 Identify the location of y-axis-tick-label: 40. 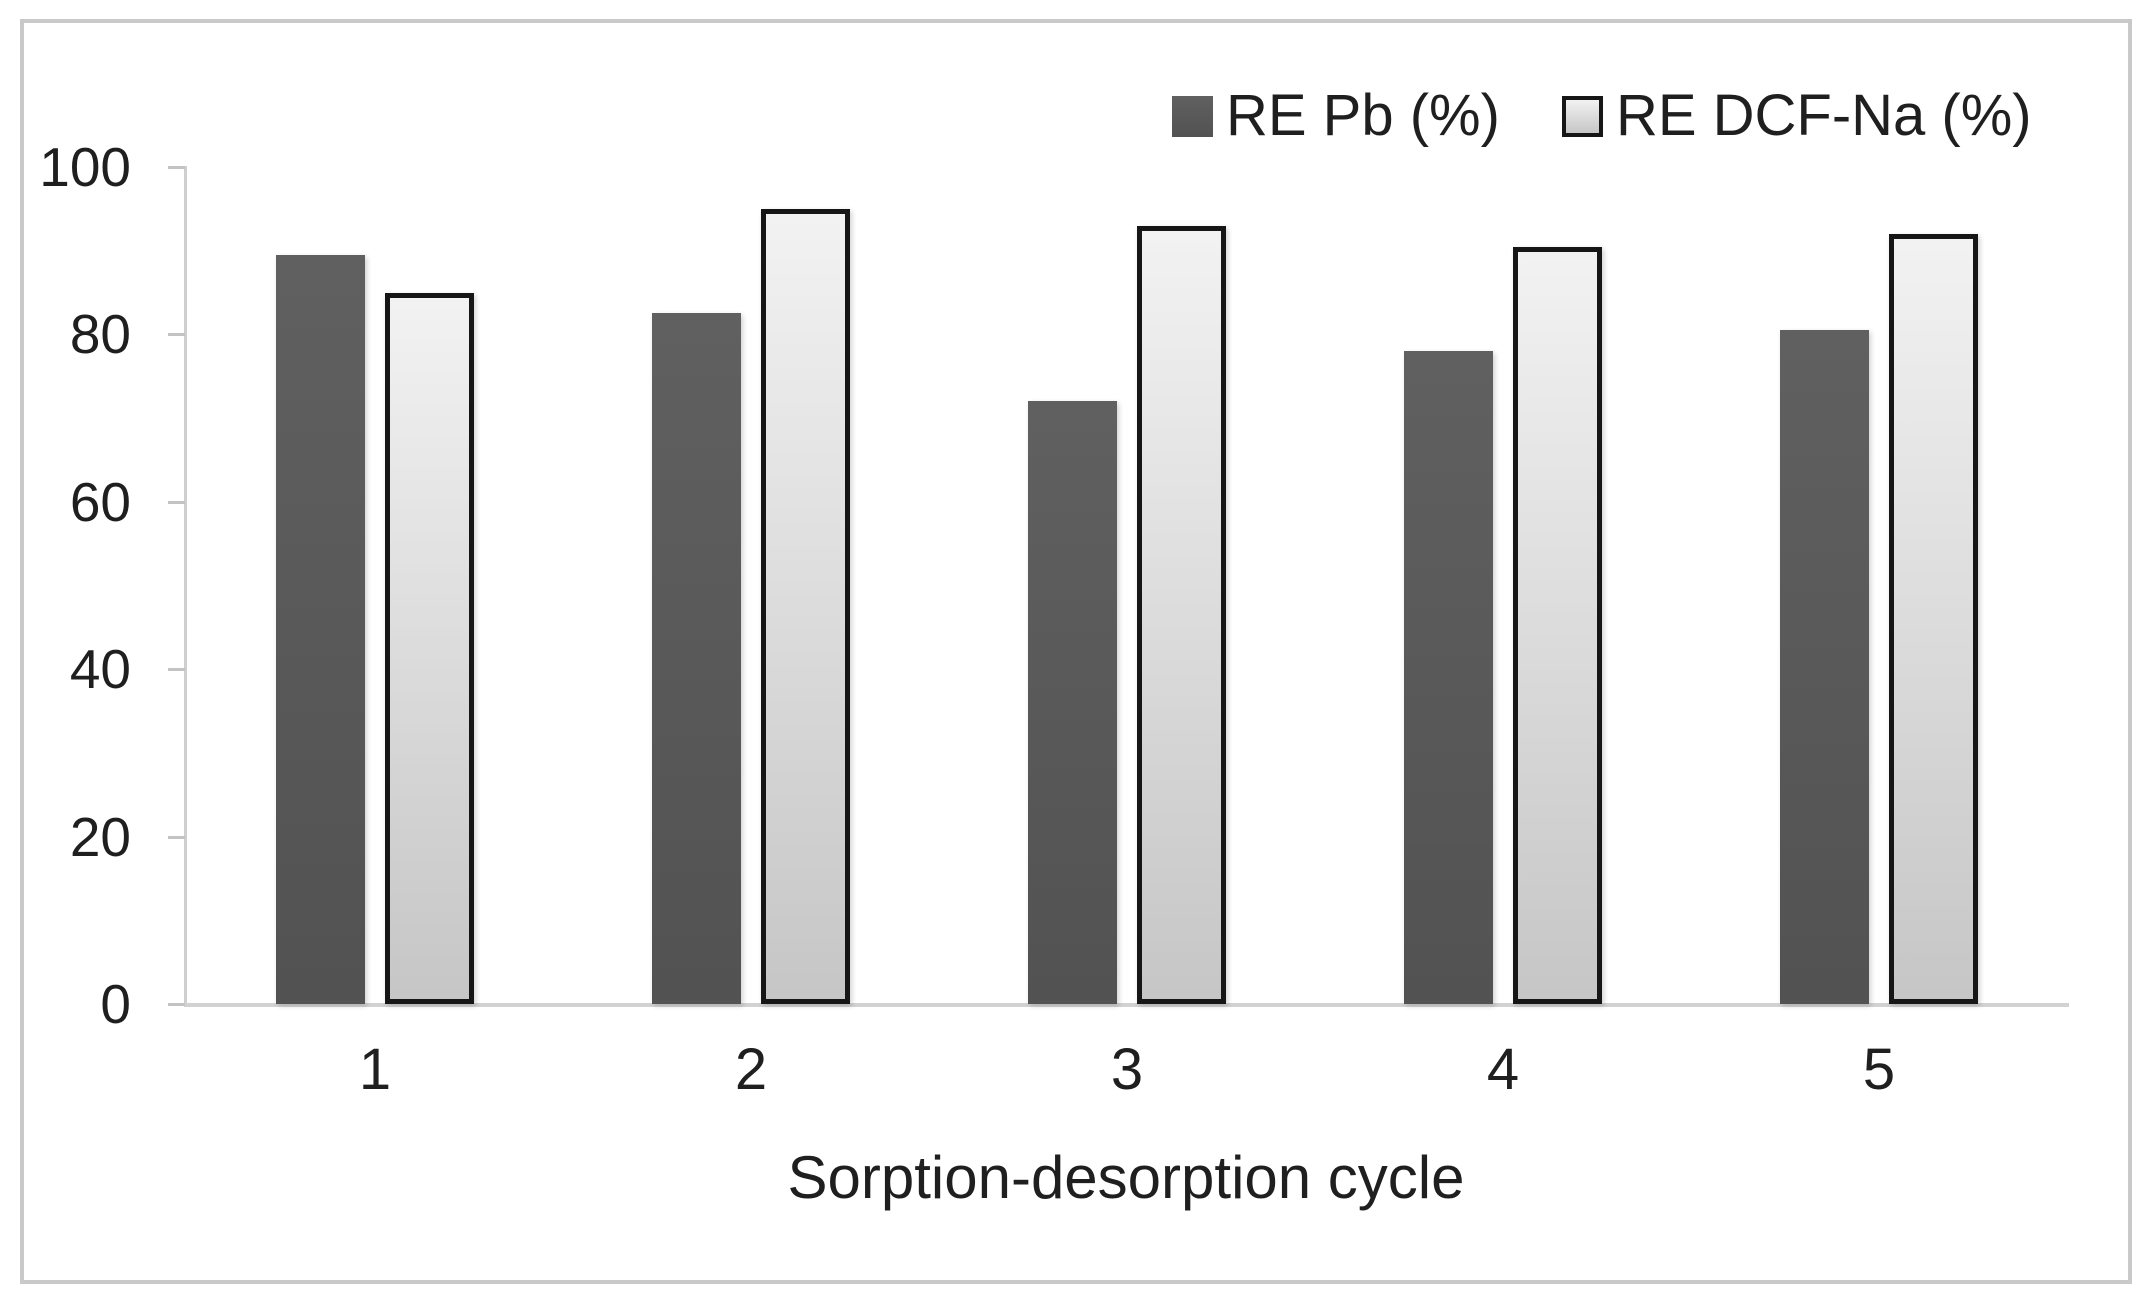
(100, 669).